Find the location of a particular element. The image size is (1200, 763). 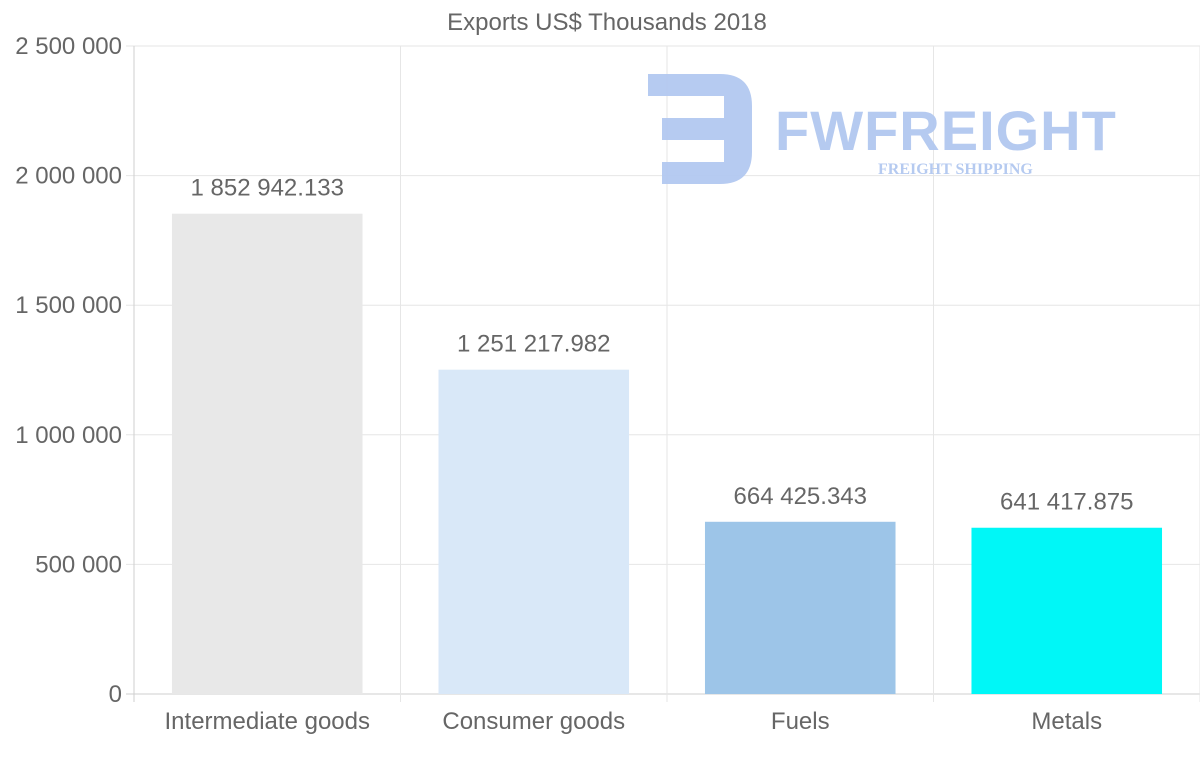

y-tick-label: 2 500 000 is located at coordinates (68, 46).